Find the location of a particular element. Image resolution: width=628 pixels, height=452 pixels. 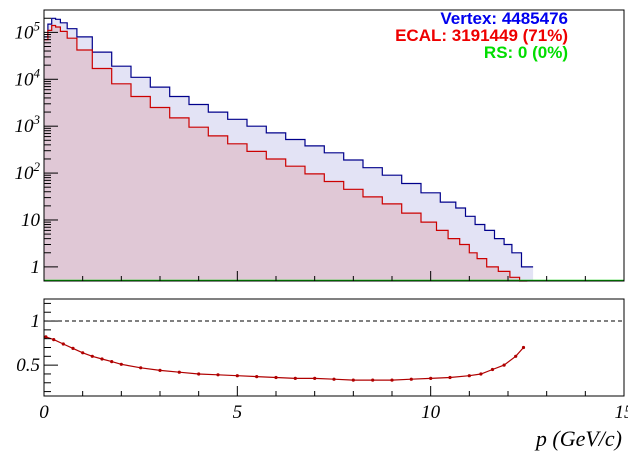

annotation-2: RS: 0 (0%) is located at coordinates (526, 52).